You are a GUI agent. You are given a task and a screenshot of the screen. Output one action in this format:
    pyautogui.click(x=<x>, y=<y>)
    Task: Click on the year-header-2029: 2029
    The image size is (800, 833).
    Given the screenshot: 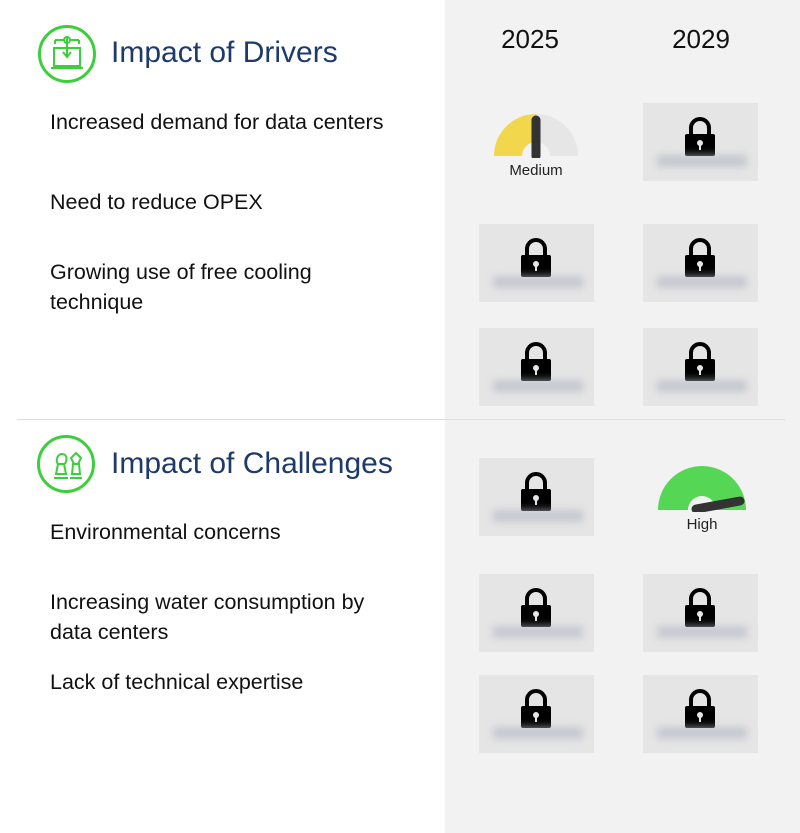 What is the action you would take?
    pyautogui.click(x=701, y=39)
    